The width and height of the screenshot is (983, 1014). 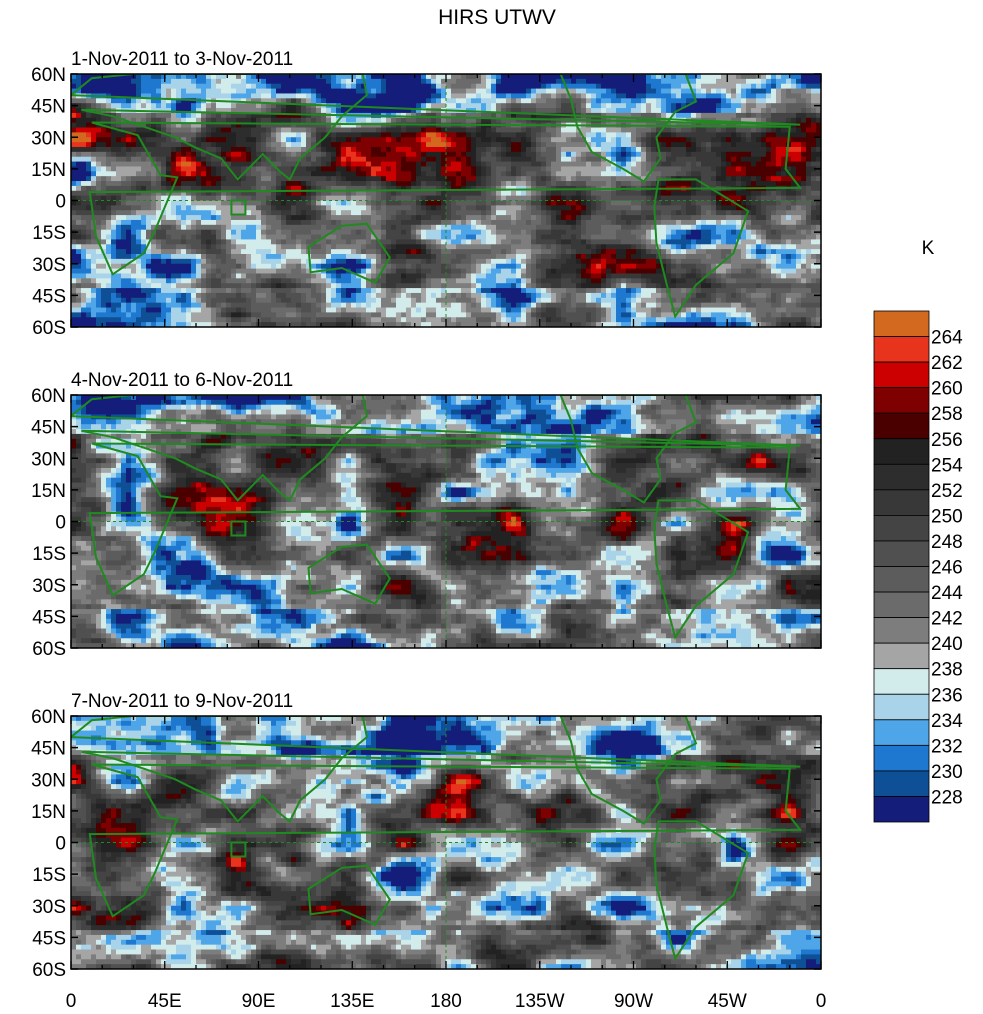 I want to click on colorbar-level-label: 254, so click(x=947, y=465).